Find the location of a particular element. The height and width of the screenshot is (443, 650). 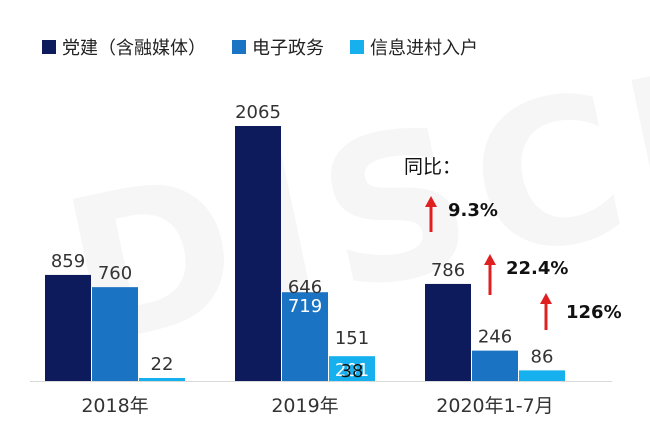

extra-label-2019-rural-inner: 38 is located at coordinates (352, 371).